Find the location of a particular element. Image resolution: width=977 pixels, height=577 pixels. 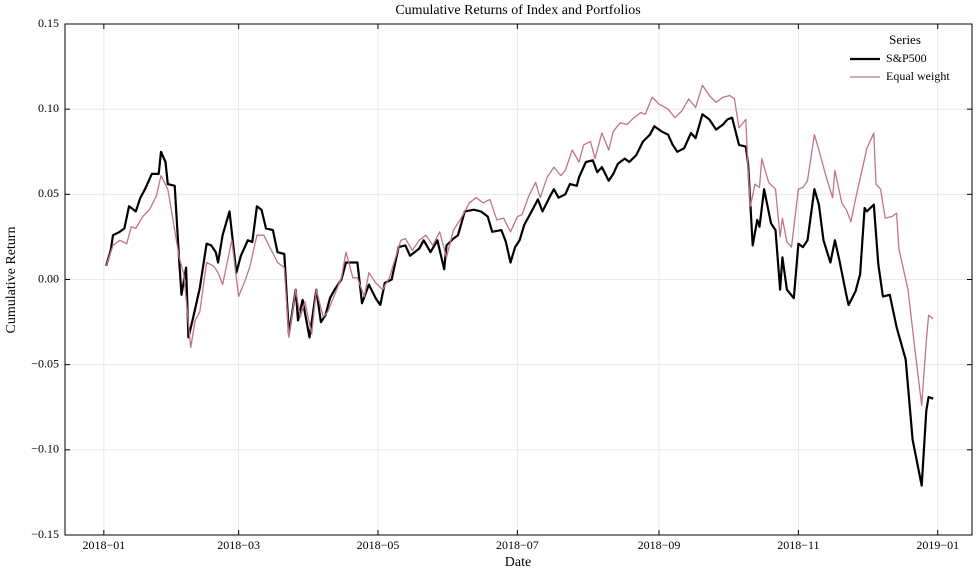

y-tick-label: 0.10 is located at coordinates (48, 108).